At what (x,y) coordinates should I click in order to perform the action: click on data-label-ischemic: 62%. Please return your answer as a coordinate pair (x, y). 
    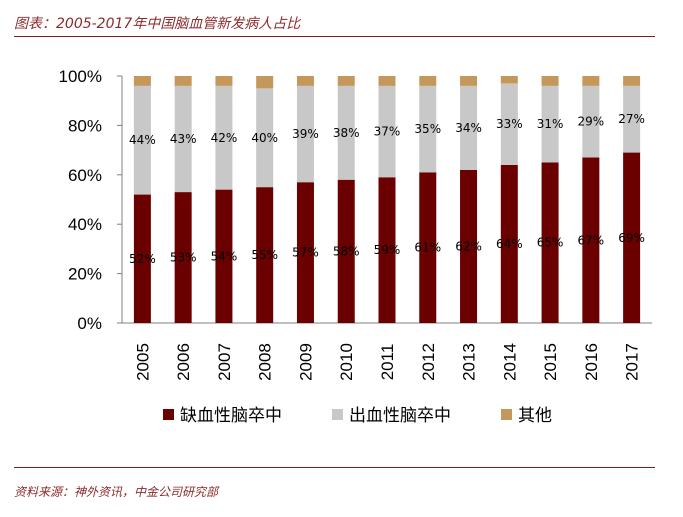
    Looking at the image, I should click on (468, 246).